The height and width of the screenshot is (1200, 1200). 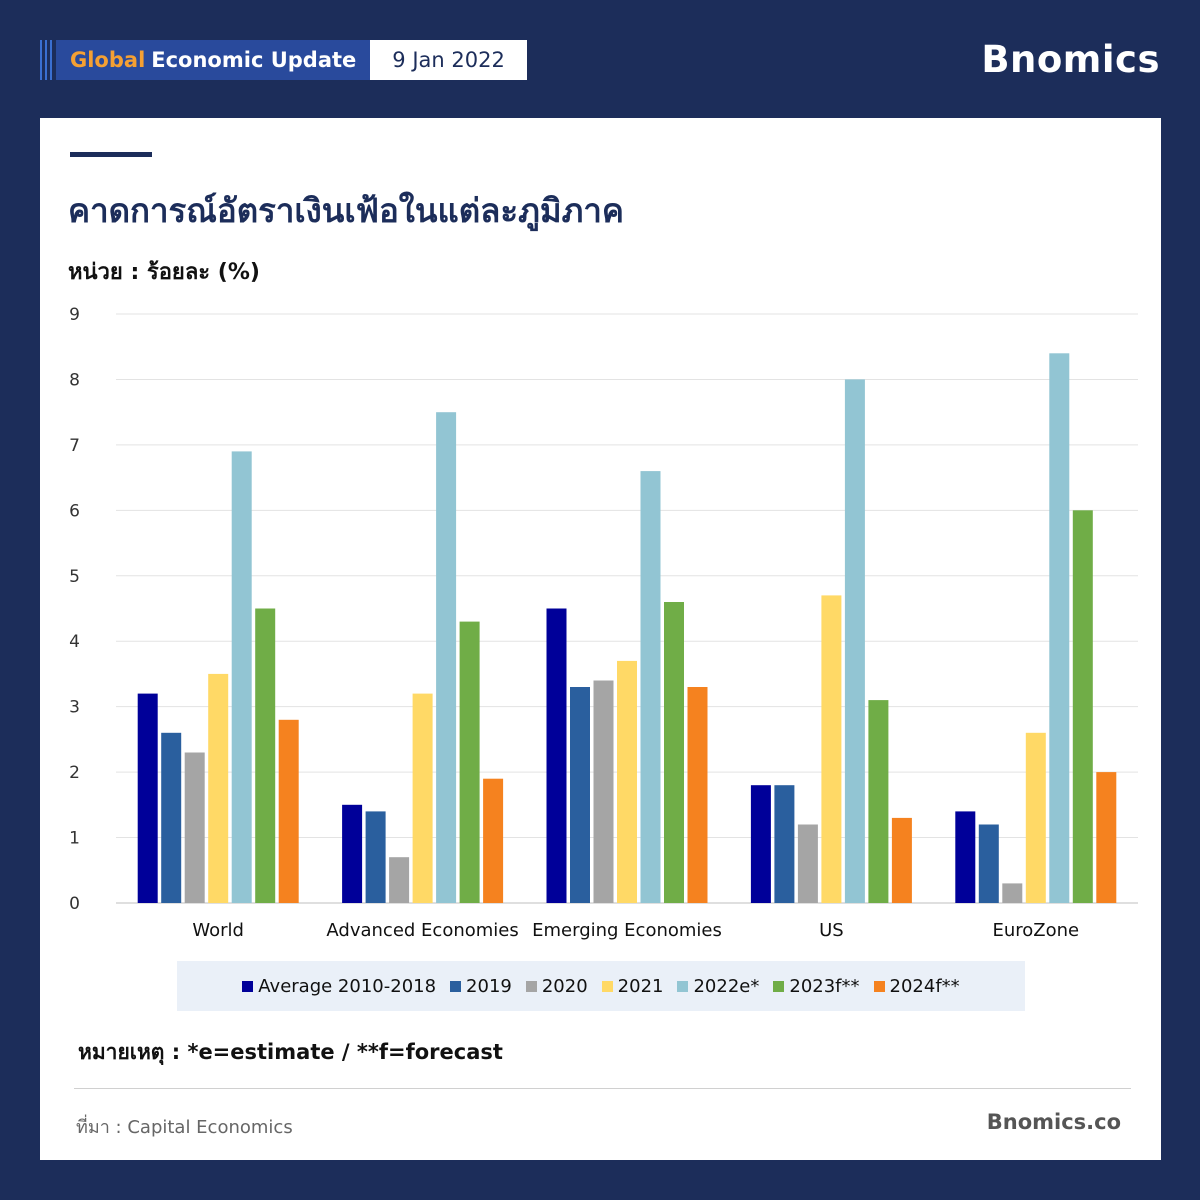 I want to click on legend-label: 2024f**, so click(x=924, y=986).